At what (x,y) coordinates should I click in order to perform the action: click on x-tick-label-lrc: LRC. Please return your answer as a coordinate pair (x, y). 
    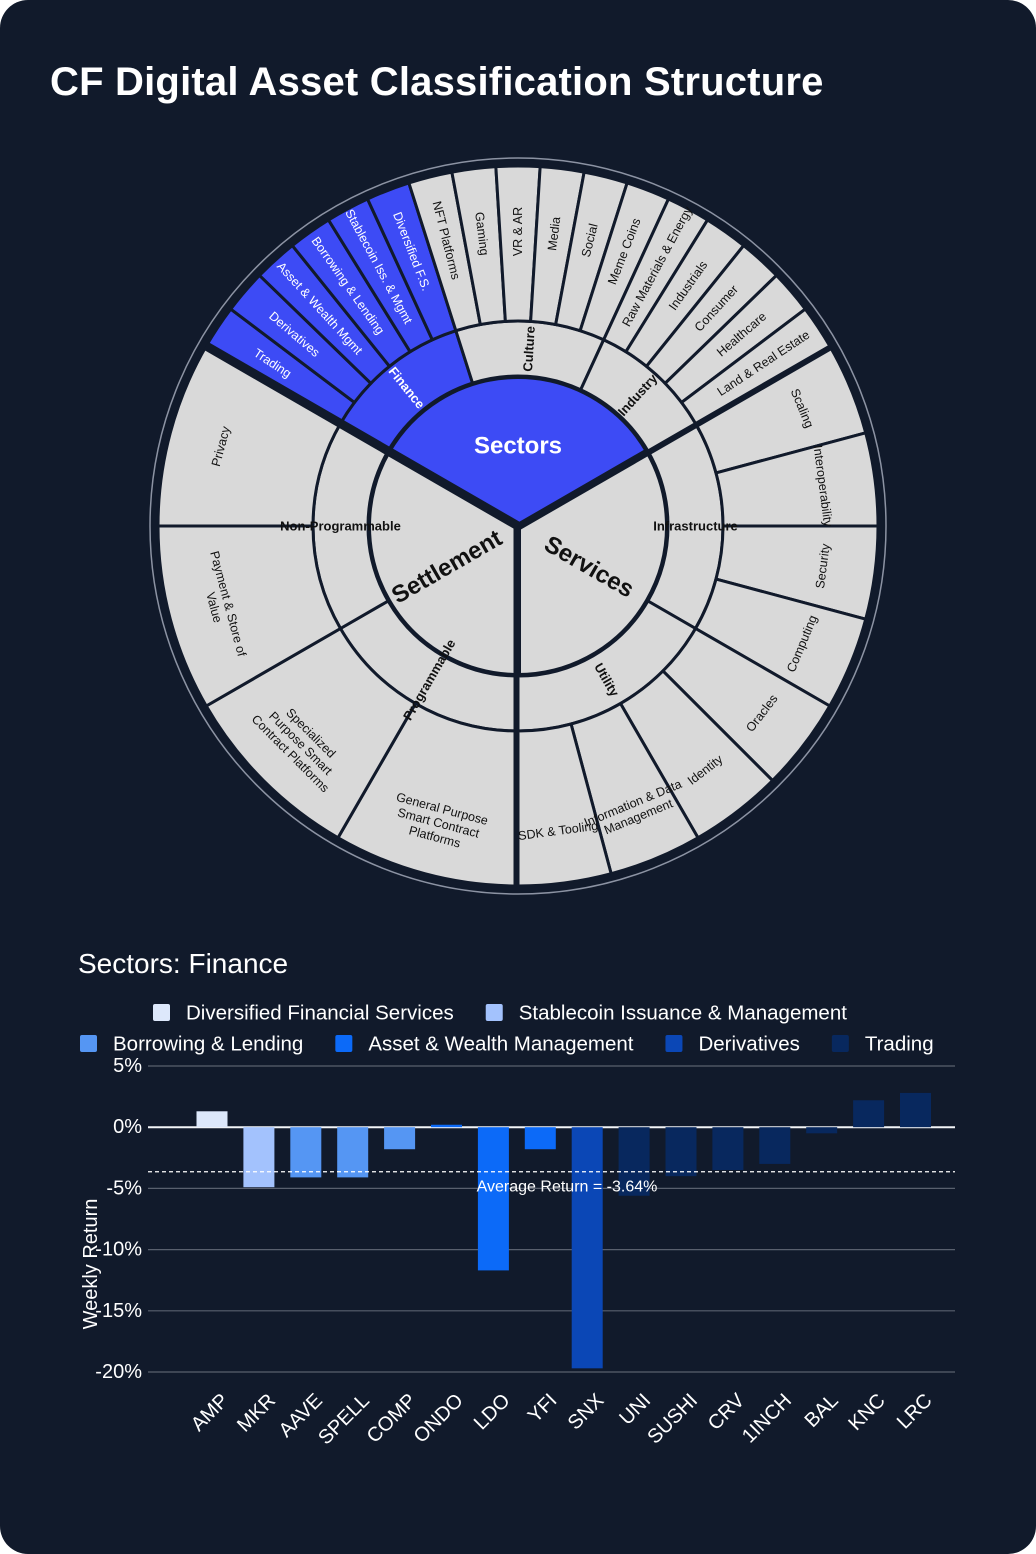
    Looking at the image, I should click on (915, 1412).